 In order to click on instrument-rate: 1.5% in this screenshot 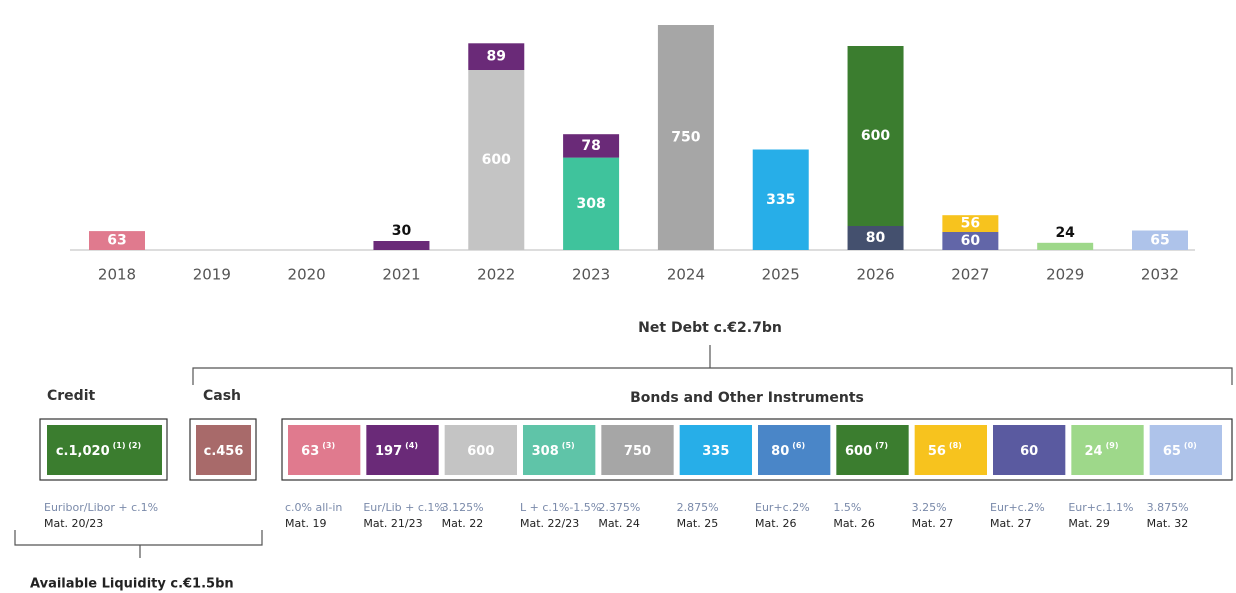, I will do `click(847, 507)`.